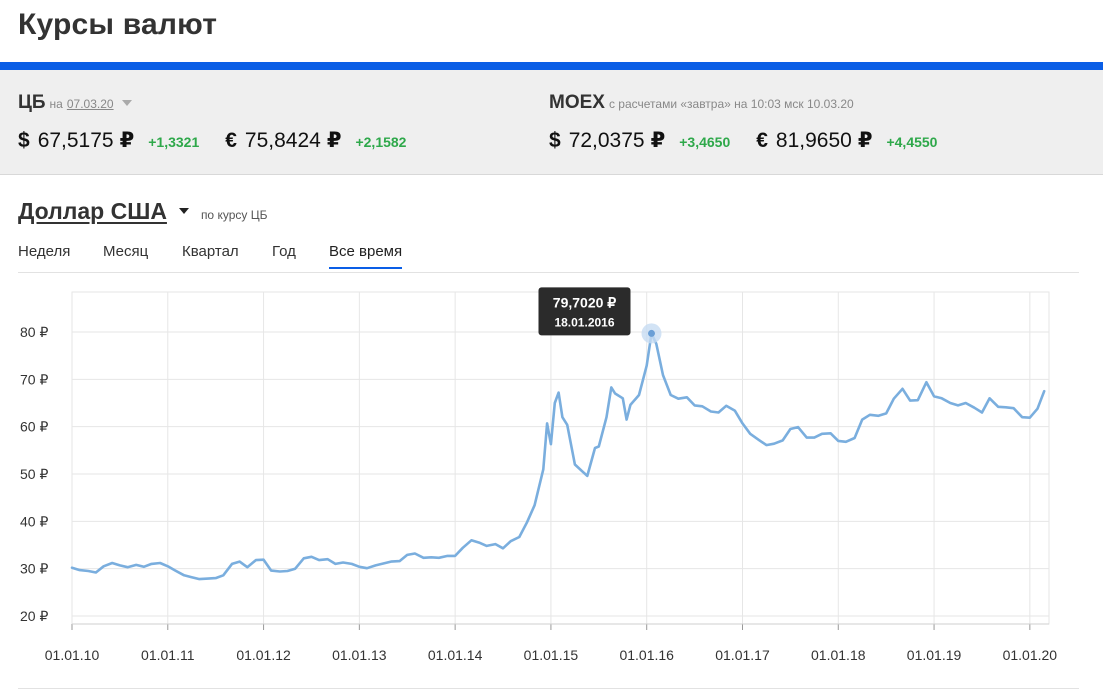 The width and height of the screenshot is (1103, 698). I want to click on x-tick-label: 01.01.19, so click(934, 655).